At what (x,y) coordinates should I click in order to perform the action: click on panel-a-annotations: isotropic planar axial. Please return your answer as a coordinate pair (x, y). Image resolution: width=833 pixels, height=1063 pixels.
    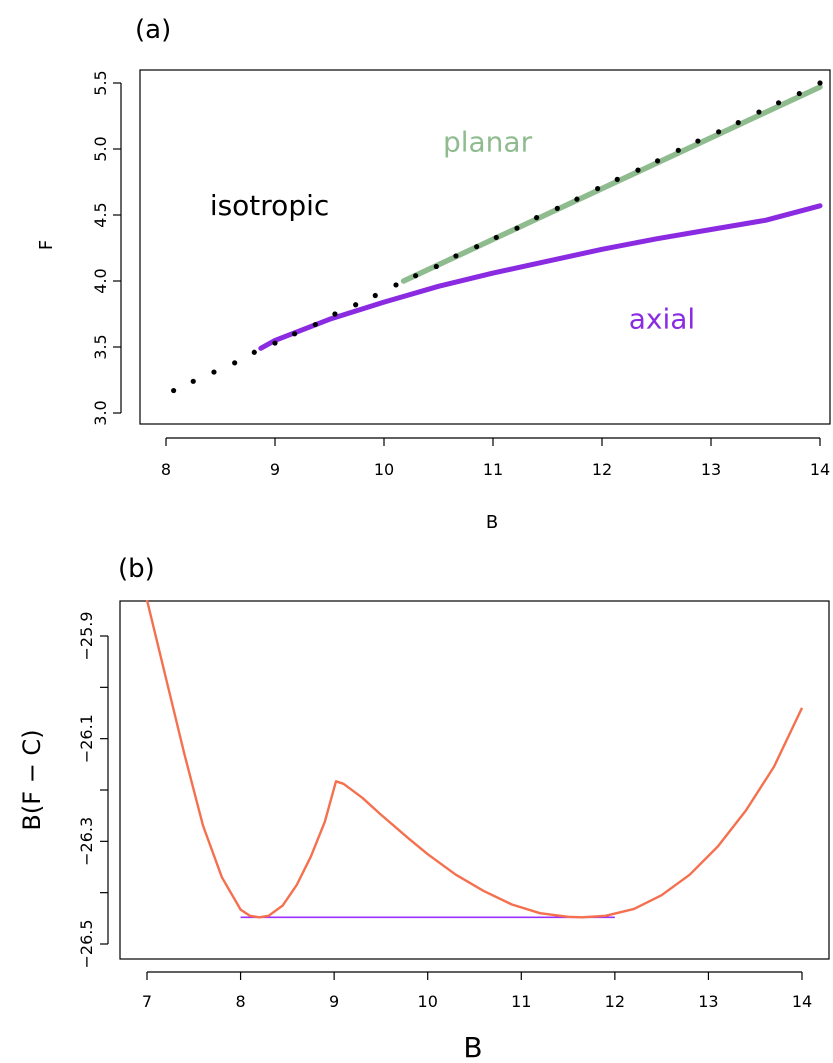
    Looking at the image, I should click on (452, 231).